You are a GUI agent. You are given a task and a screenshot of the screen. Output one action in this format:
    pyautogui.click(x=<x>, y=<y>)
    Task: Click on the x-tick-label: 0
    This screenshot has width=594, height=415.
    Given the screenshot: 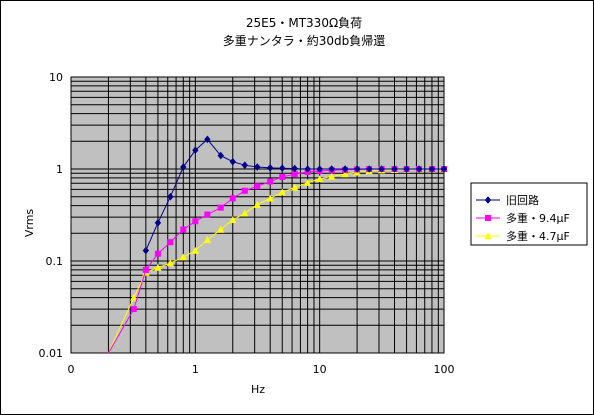 What is the action you would take?
    pyautogui.click(x=71, y=369)
    